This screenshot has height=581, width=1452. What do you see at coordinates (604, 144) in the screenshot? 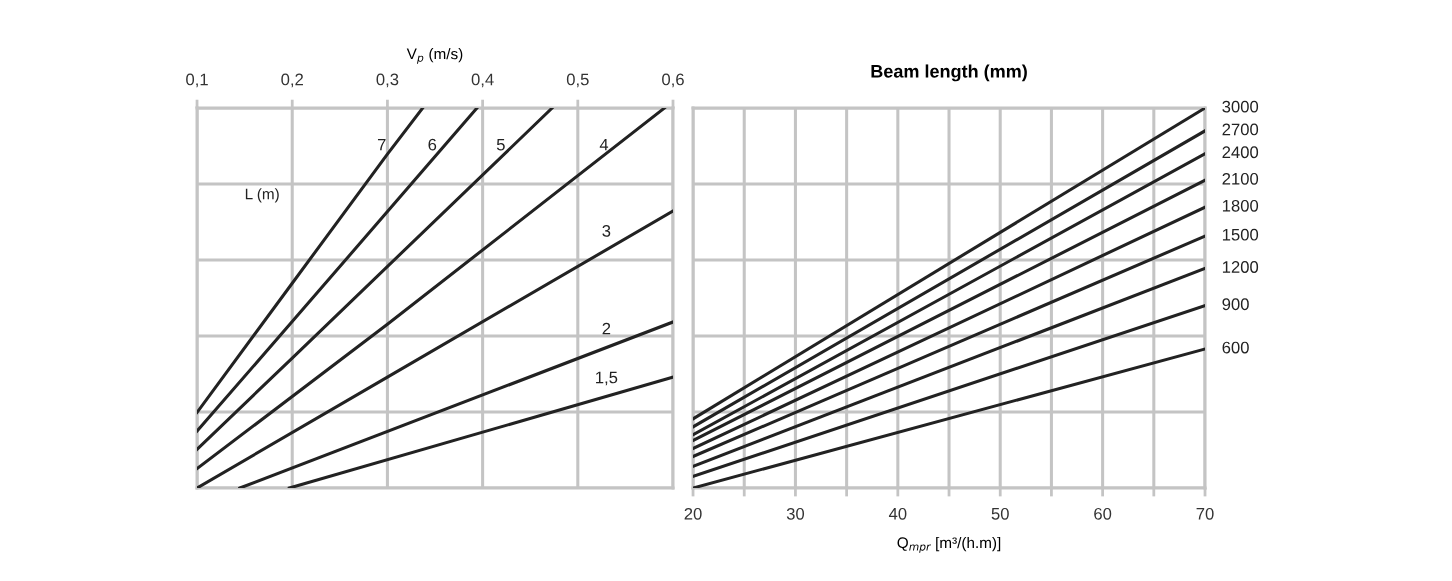
I see `series-label: 4` at bounding box center [604, 144].